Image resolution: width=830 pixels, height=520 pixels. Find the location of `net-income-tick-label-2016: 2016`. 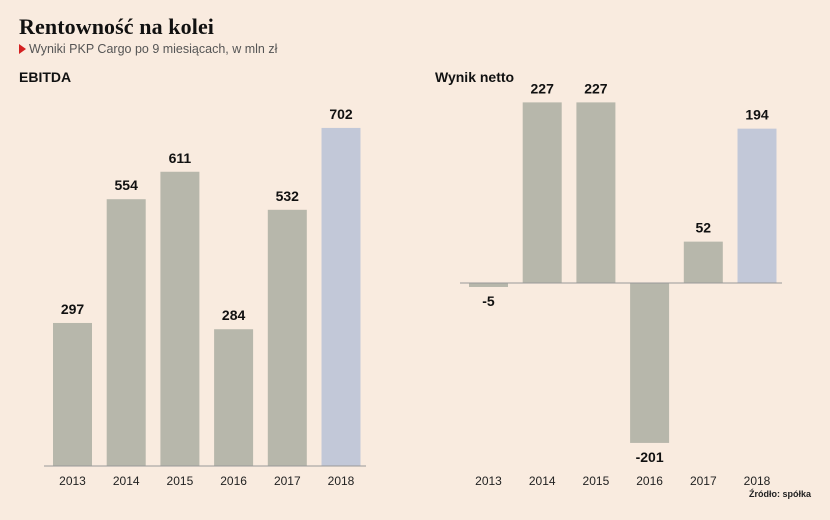

net-income-tick-label-2016: 2016 is located at coordinates (649, 481).